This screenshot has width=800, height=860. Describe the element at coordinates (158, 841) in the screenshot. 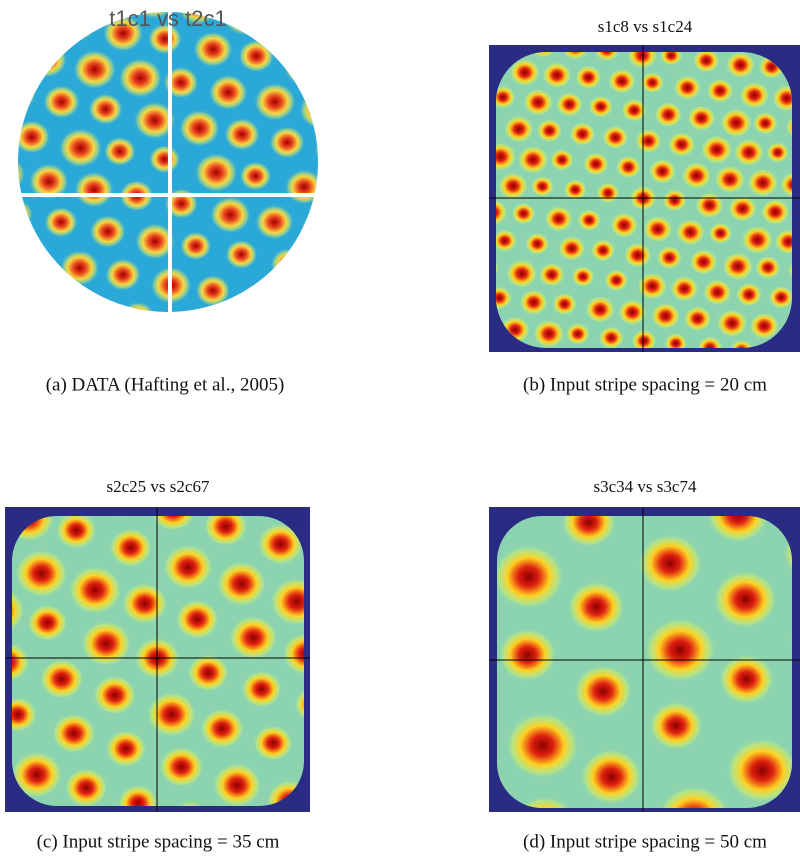

I see `panel-caption: (c) Input stripe spacing = 35 cm` at that location.